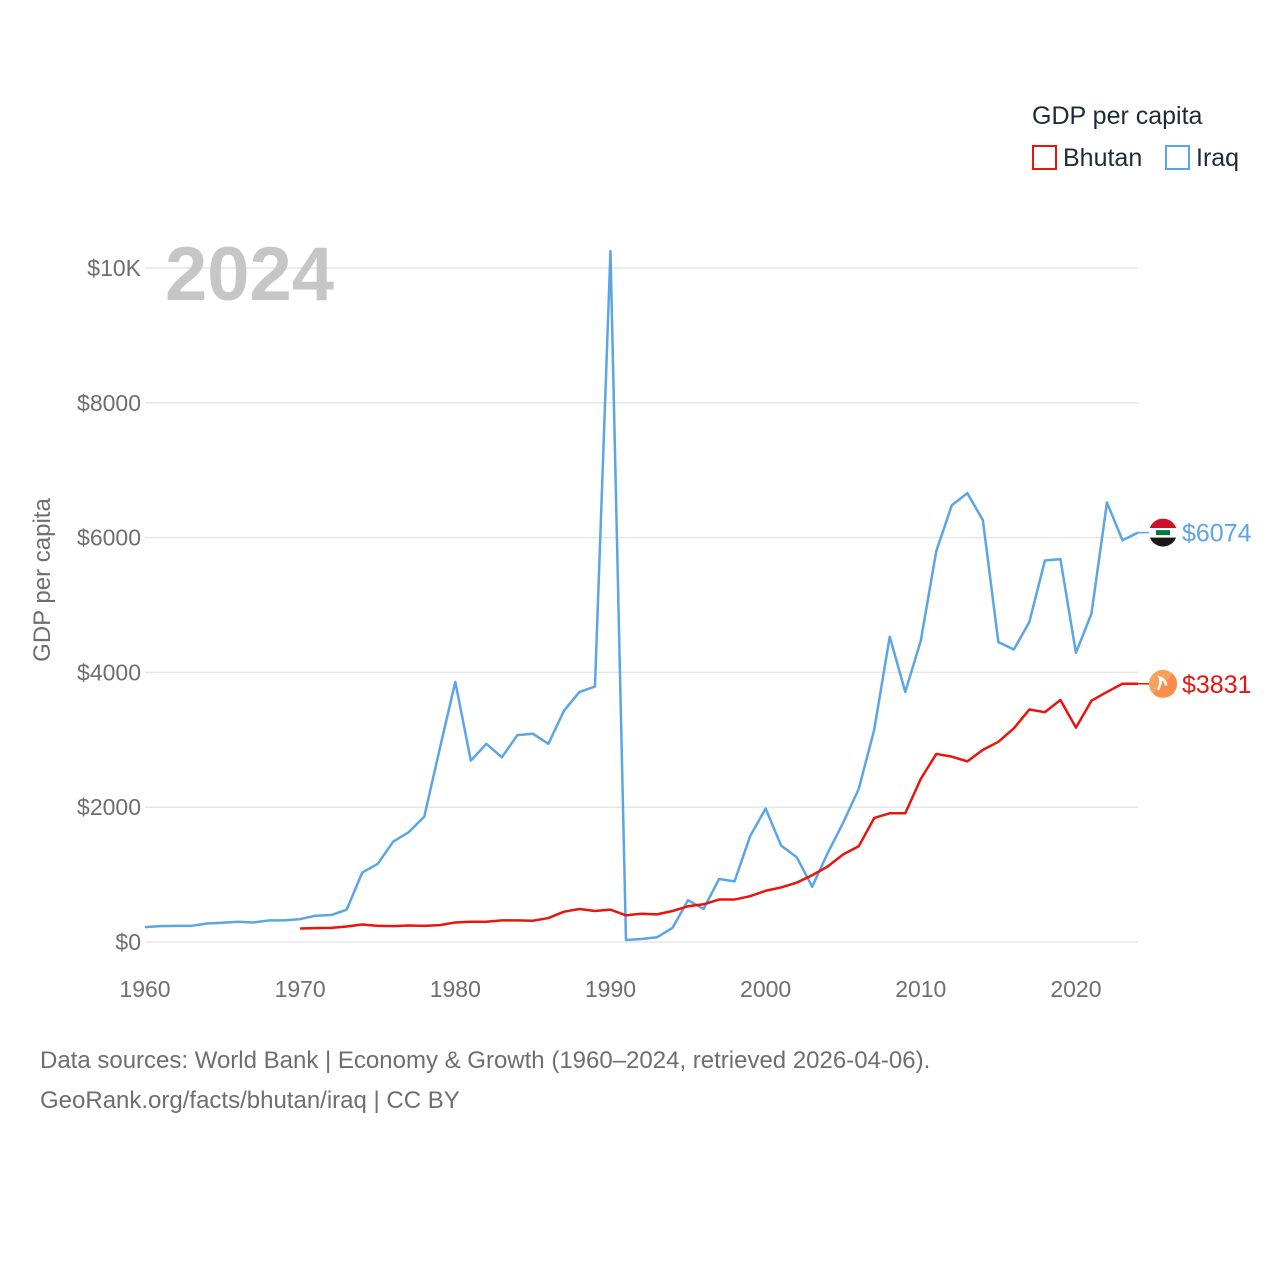 This screenshot has height=1280, width=1280. I want to click on legend-swatch-bhutan, so click(1044, 157).